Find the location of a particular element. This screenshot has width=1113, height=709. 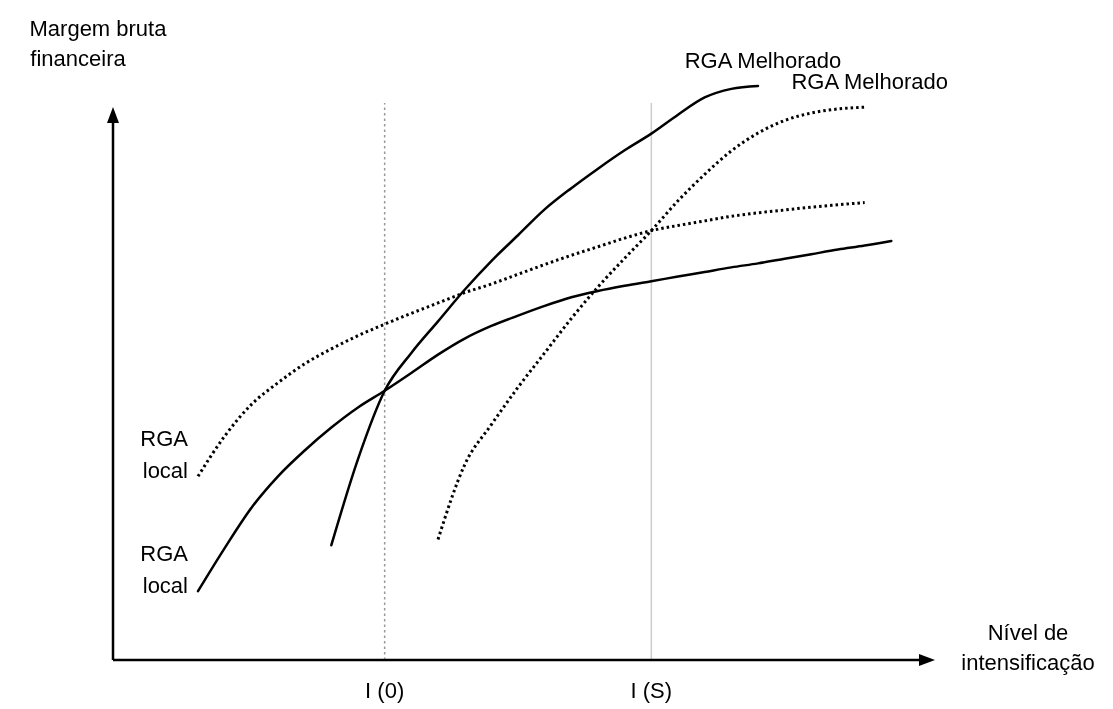

y-axis-title: Margem bruta financeira is located at coordinates (98, 43).